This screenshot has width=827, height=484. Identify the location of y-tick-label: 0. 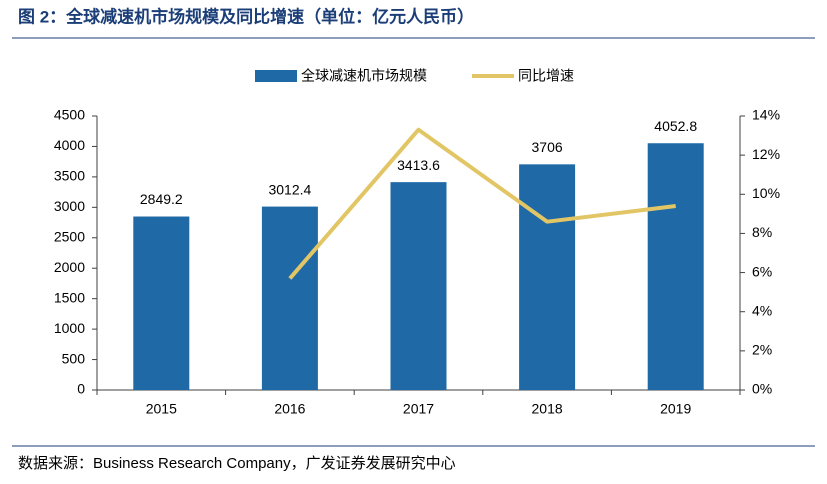
(81, 389).